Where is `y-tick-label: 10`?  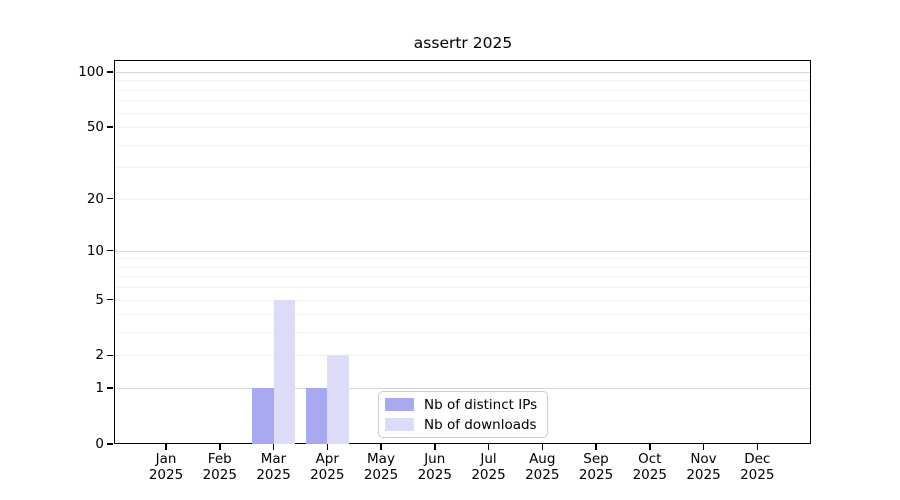
y-tick-label: 10 is located at coordinates (95, 250).